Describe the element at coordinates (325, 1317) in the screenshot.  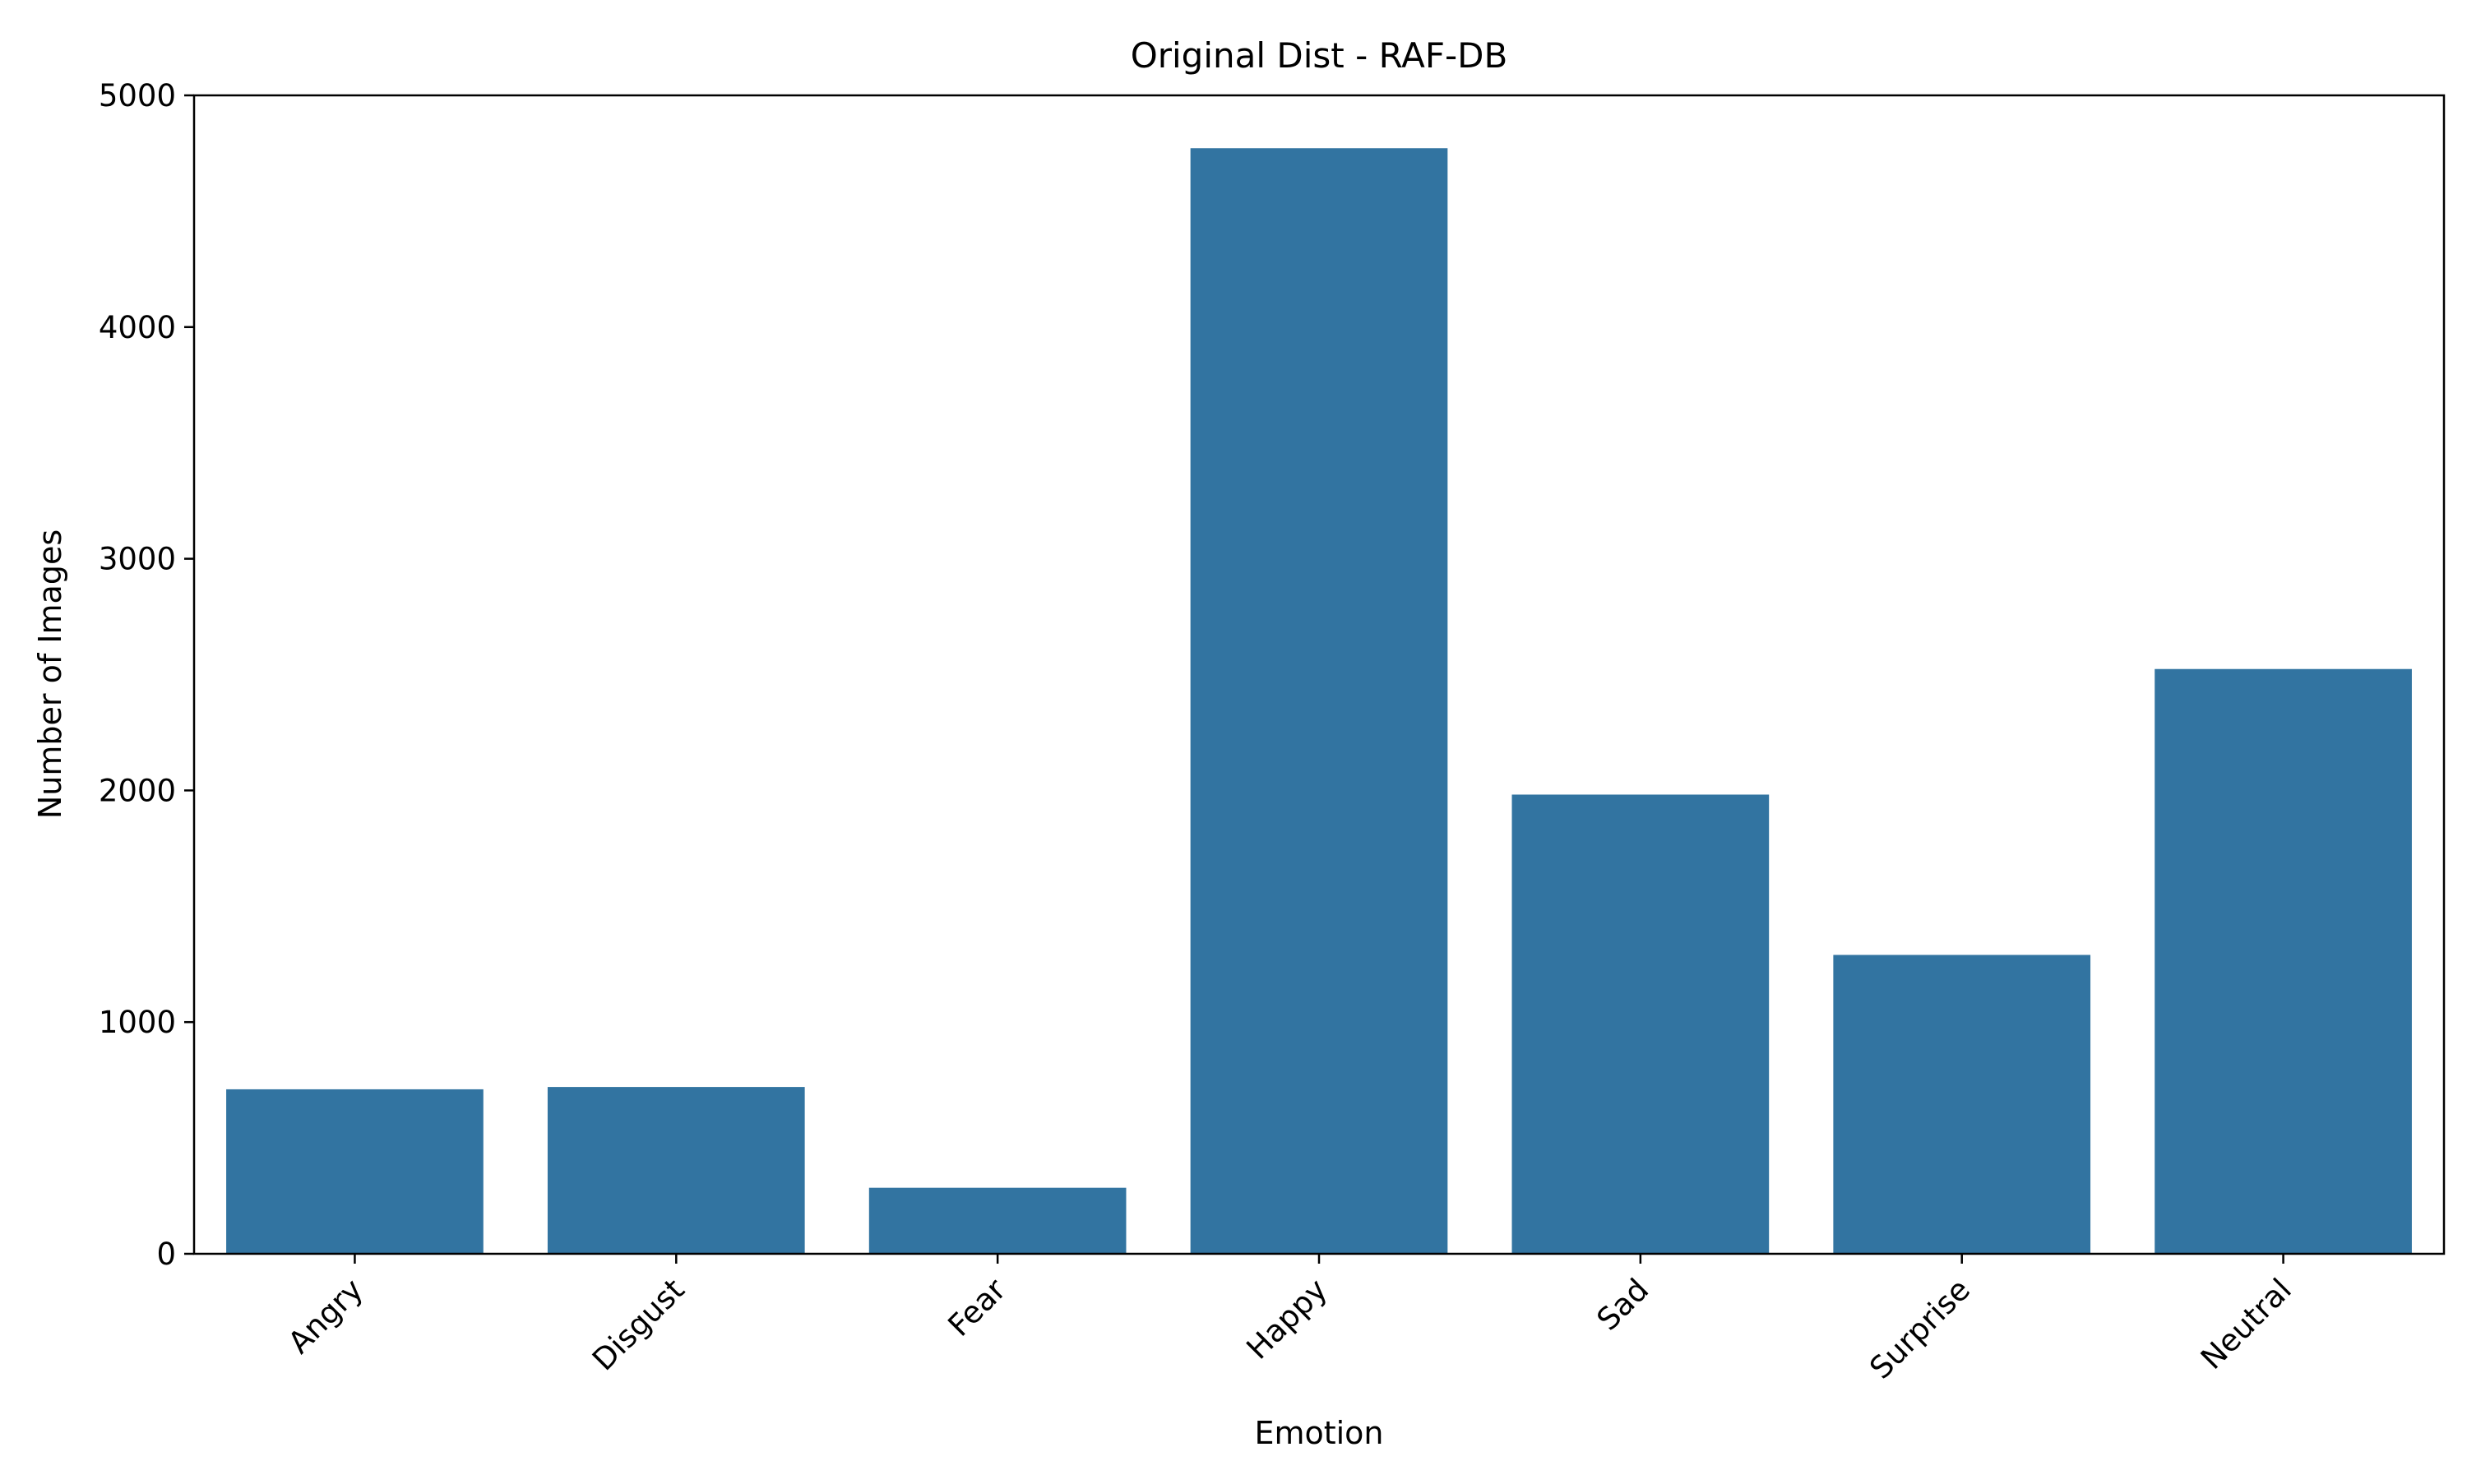
I see `x-tick-label: Angry` at that location.